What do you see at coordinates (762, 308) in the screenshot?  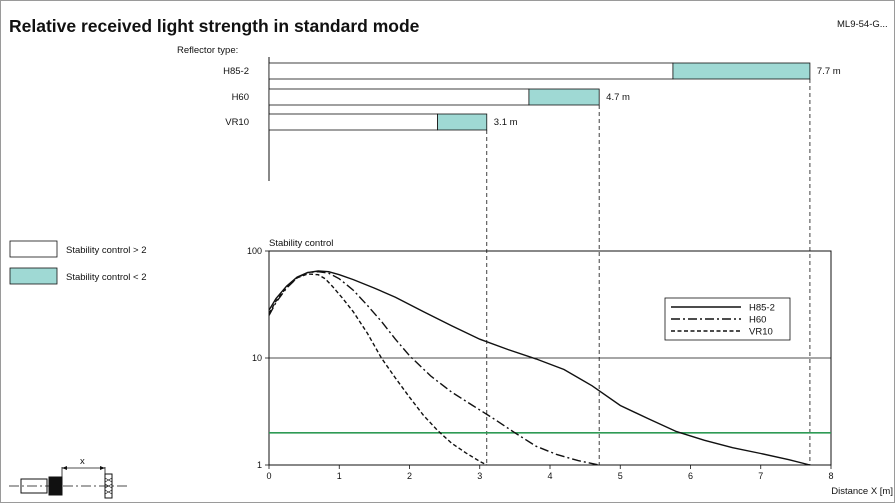 I see `series-legend-label: H85-2` at bounding box center [762, 308].